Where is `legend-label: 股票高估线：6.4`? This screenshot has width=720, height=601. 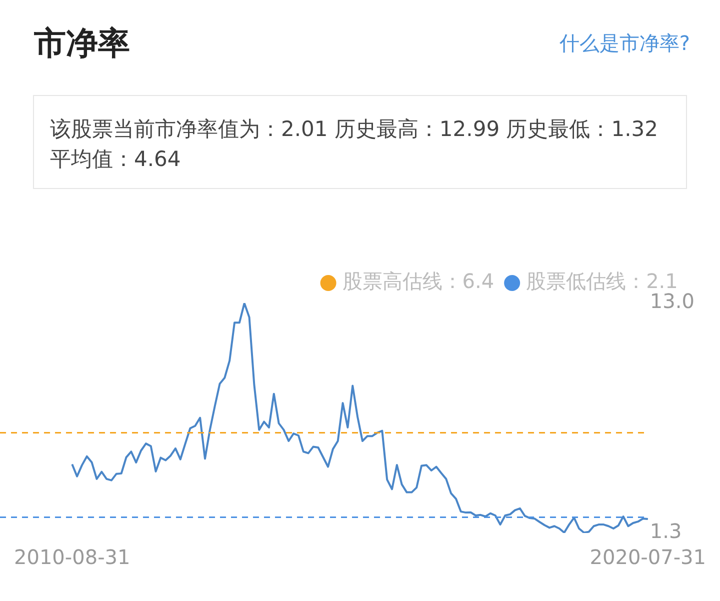
legend-label: 股票高估线：6.4 is located at coordinates (418, 281).